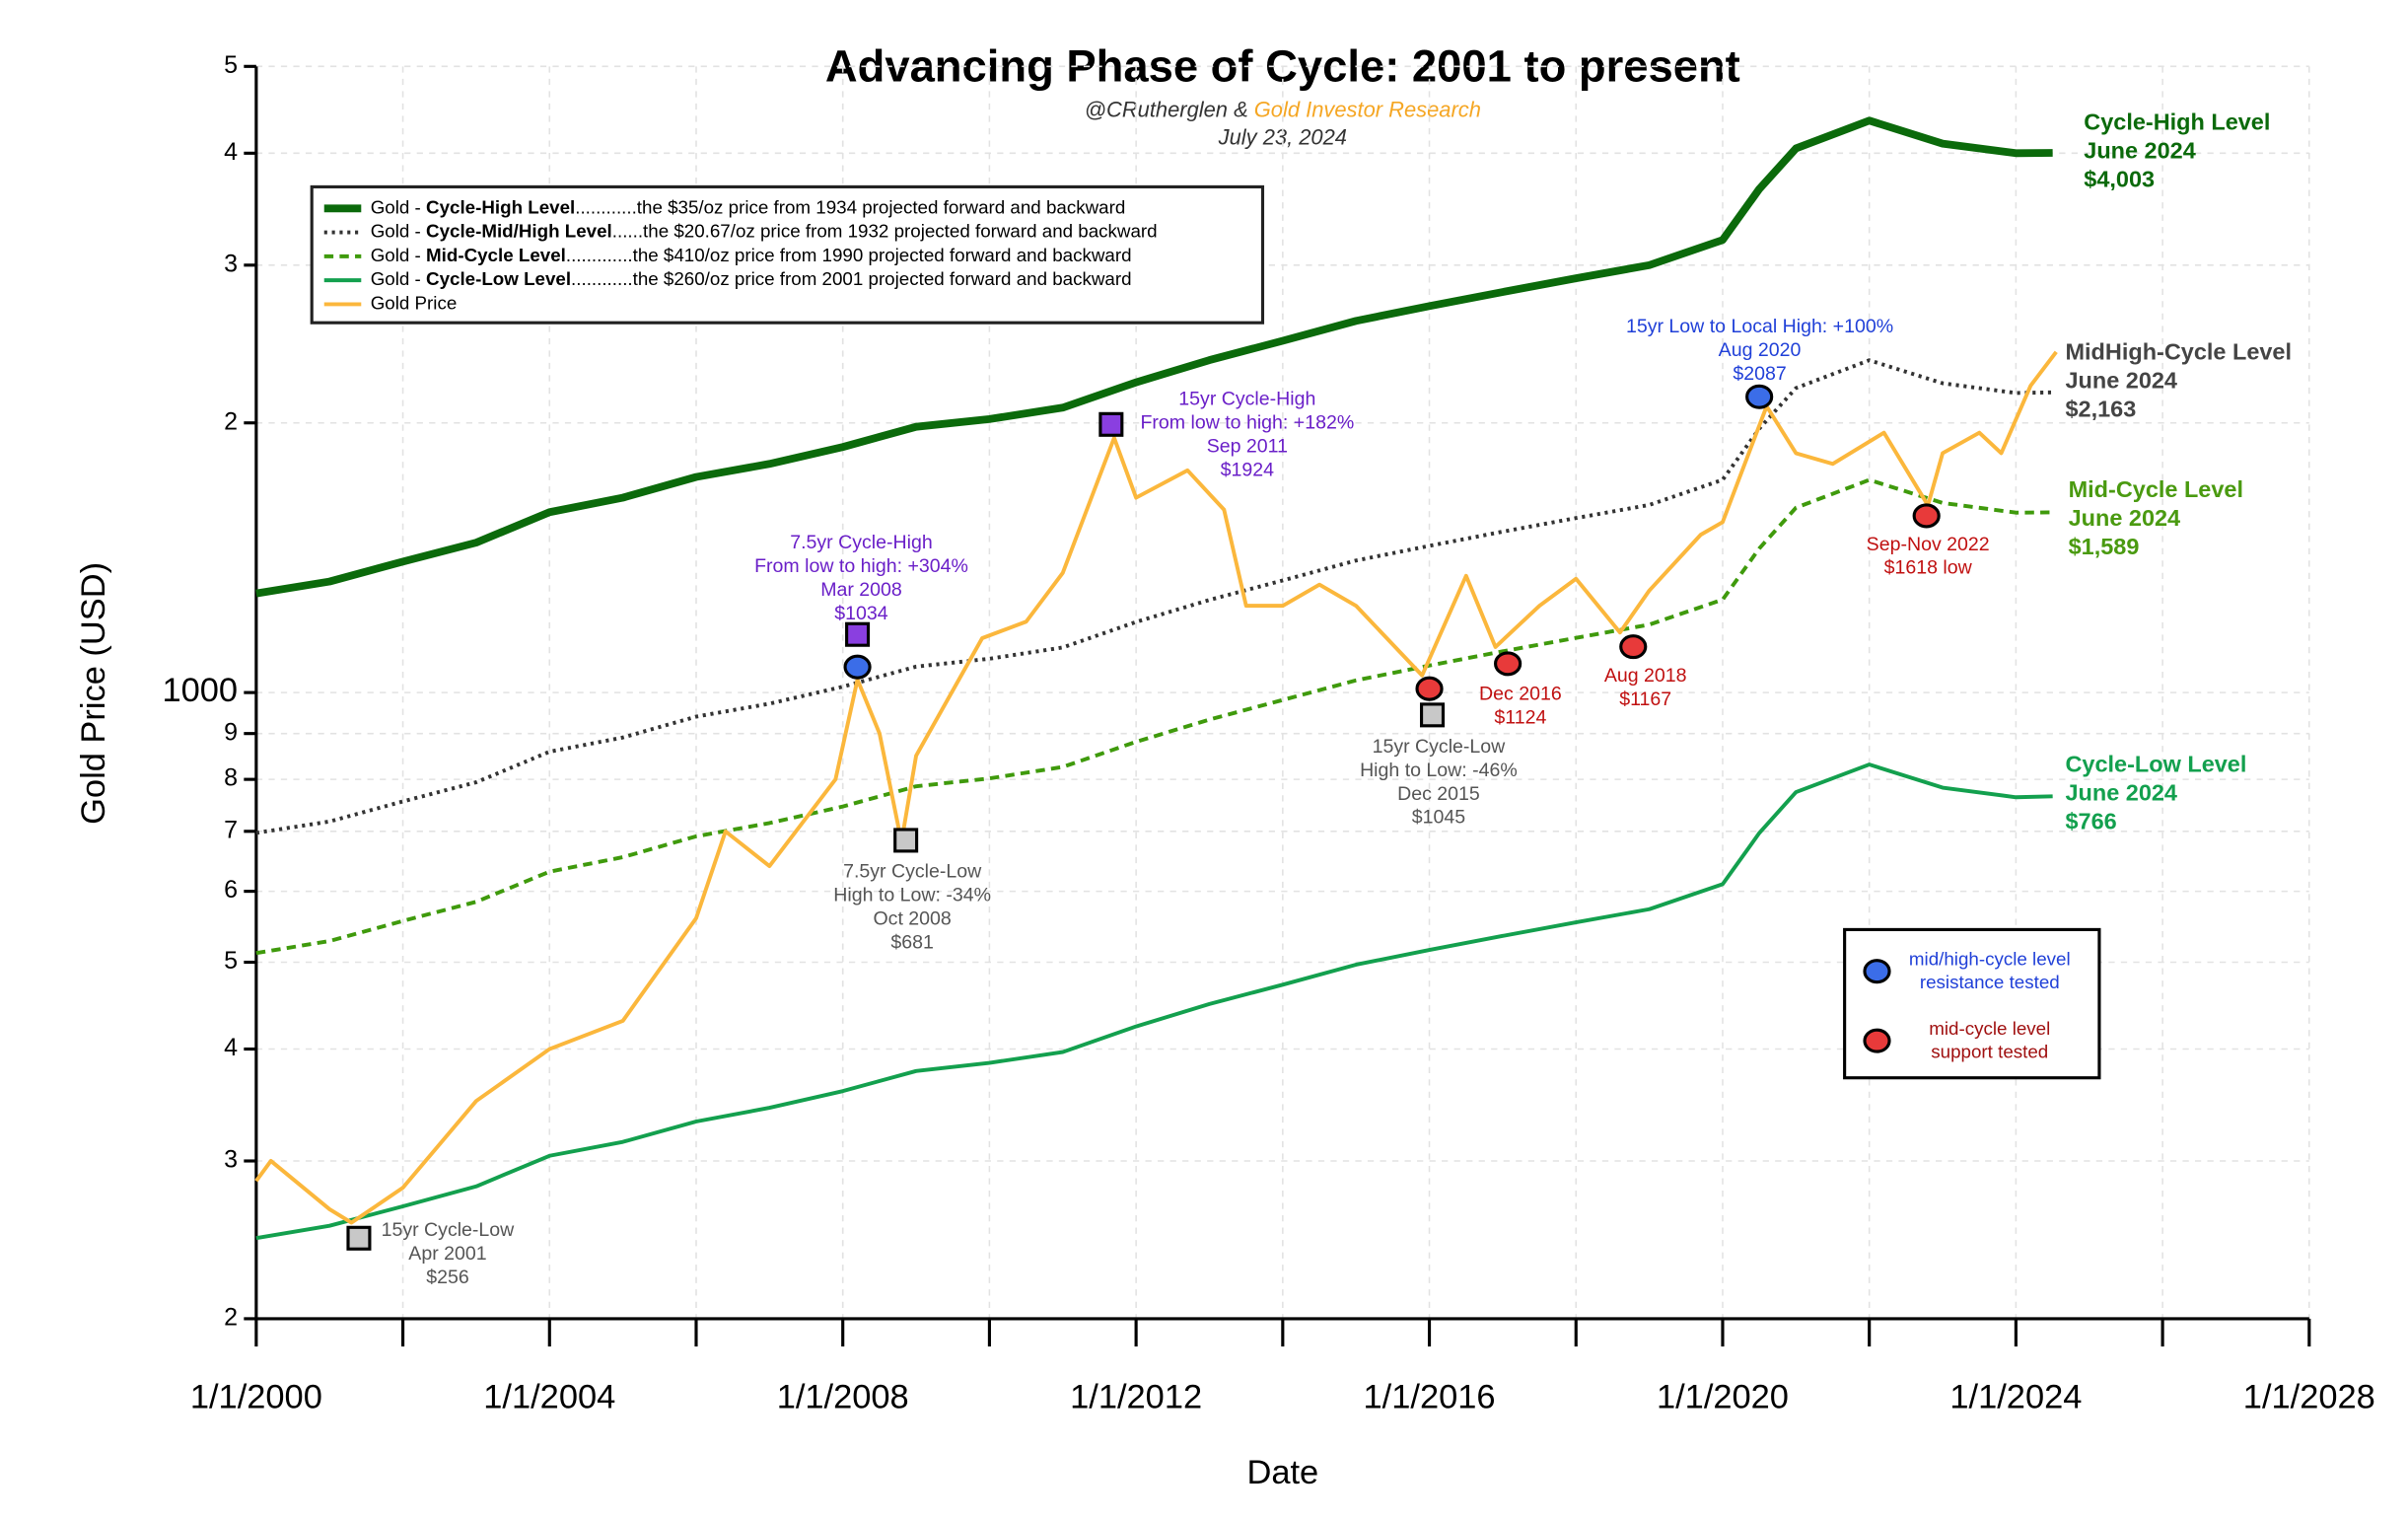  Describe the element at coordinates (1438, 818) in the screenshot. I see `annotation-text: $1045` at that location.